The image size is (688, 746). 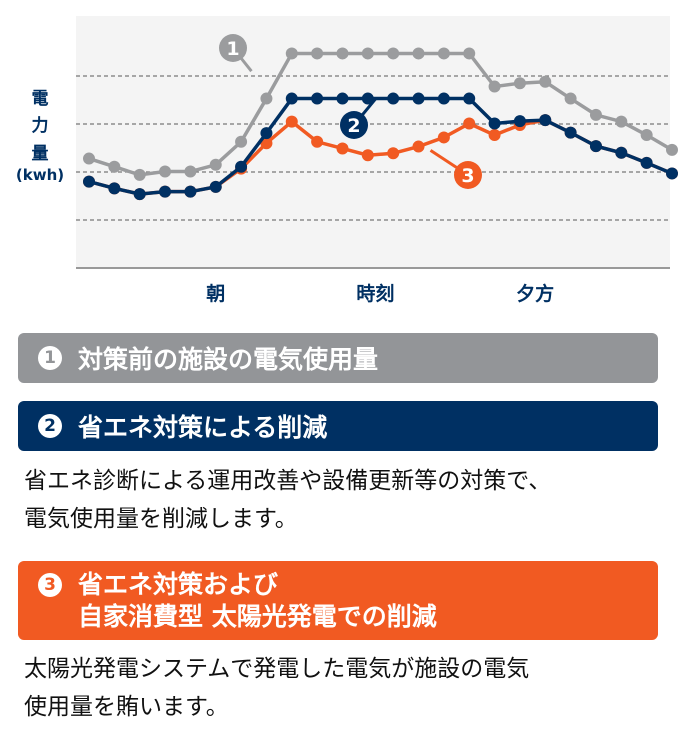 I want to click on callout-number-2: 2, so click(x=353, y=126).